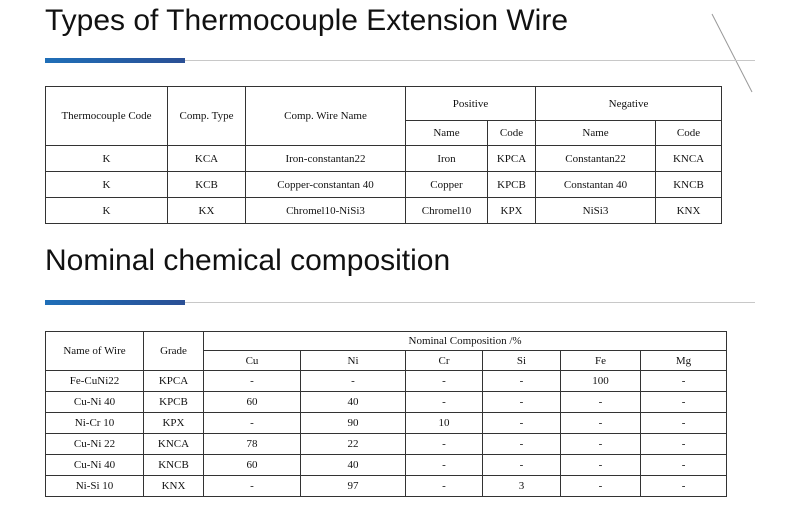 Image resolution: width=800 pixels, height=507 pixels. Describe the element at coordinates (248, 260) in the screenshot. I see `section-title: Nominal chemical composition` at that location.